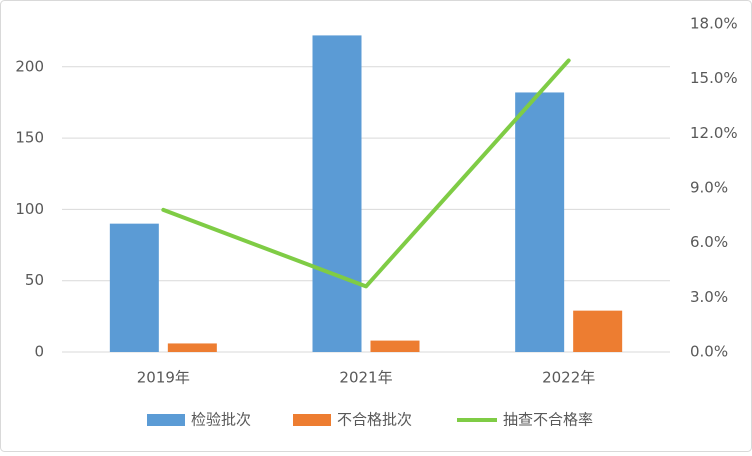 The width and height of the screenshot is (752, 456). I want to click on y2-tick-label: 15.0%, so click(714, 78).